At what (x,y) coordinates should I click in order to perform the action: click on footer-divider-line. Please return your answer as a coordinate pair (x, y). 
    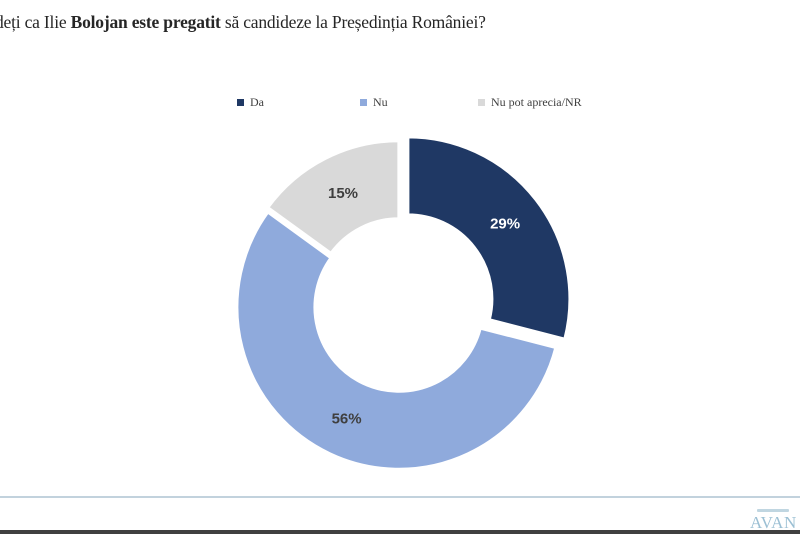
    Looking at the image, I should click on (400, 497).